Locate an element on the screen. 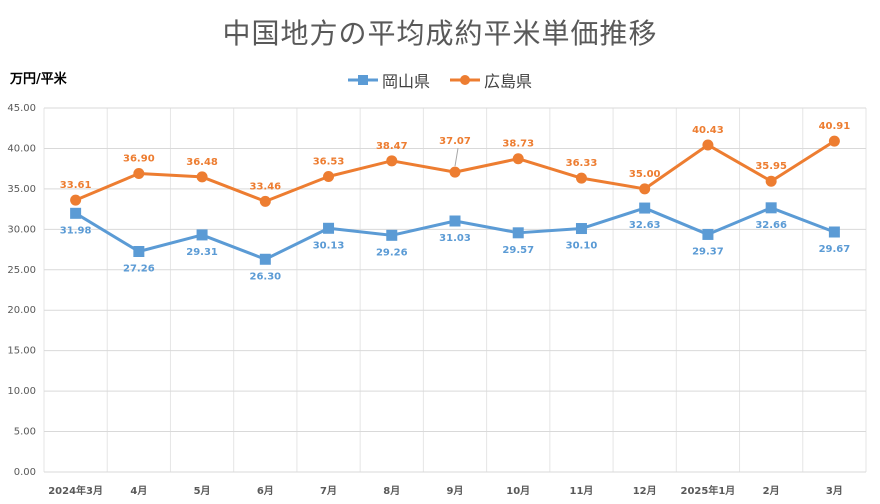 Image resolution: width=880 pixels, height=504 pixels. data-label-hiroshima: 36.33 is located at coordinates (582, 163).